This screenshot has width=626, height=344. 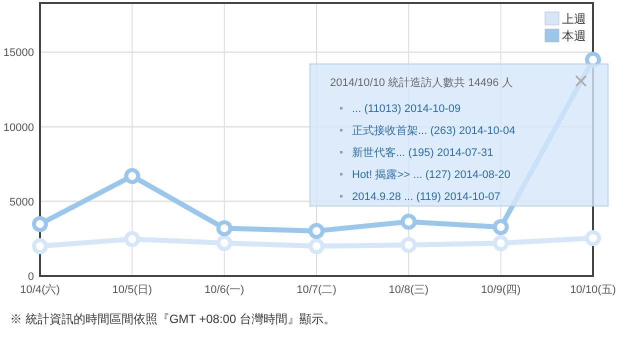 I want to click on text: ※ 統計資訊的時間區間依照『GMT +08:00 台灣時間』顯示。, so click(x=173, y=319).